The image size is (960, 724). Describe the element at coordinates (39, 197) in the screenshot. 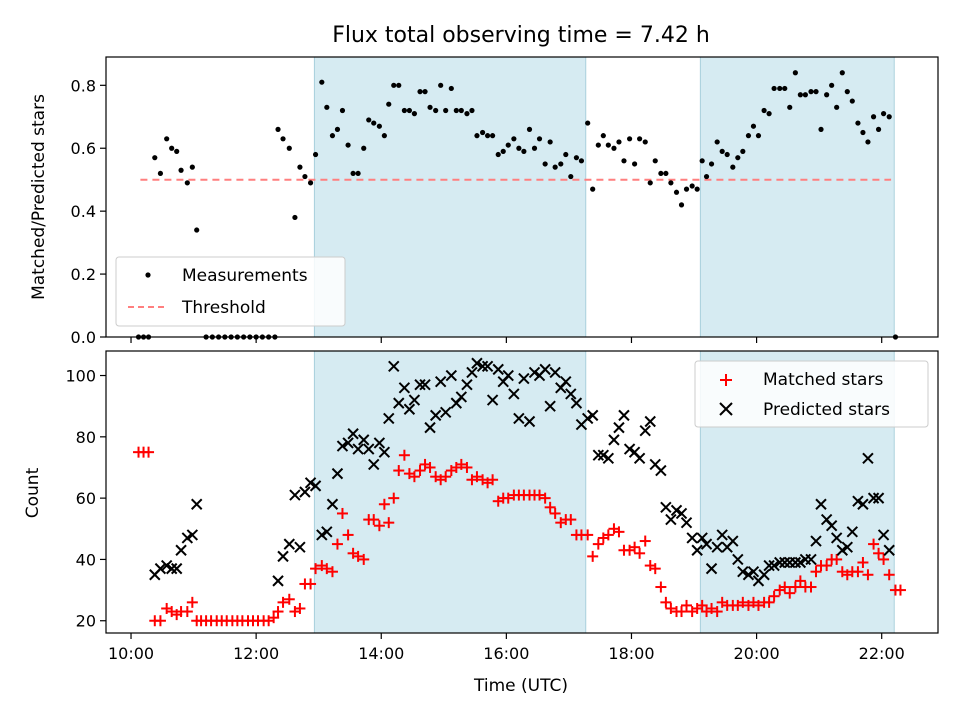

I see `y-axis-label: Matched/Predicted stars` at that location.